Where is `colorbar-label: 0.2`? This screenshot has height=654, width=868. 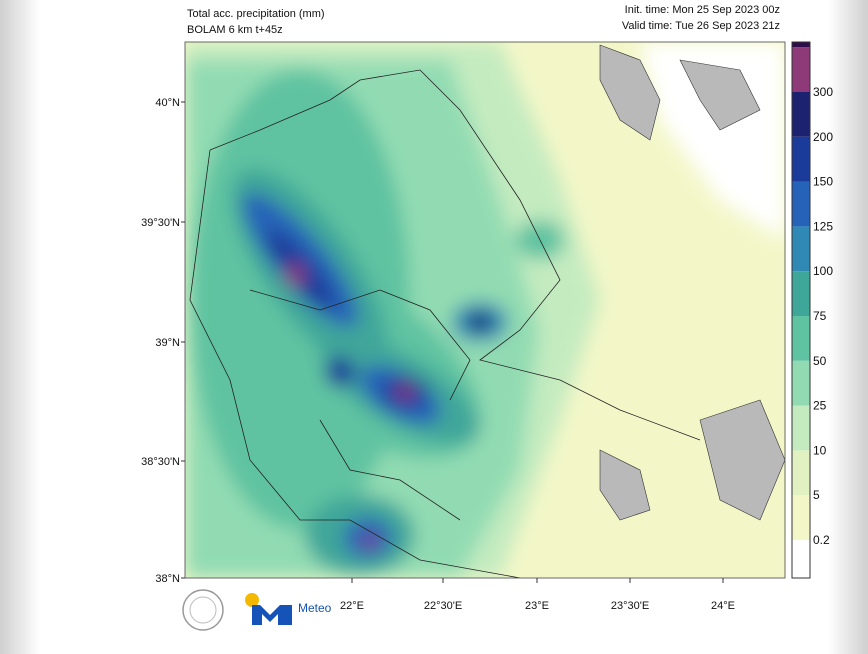
colorbar-label: 0.2 is located at coordinates (821, 540).